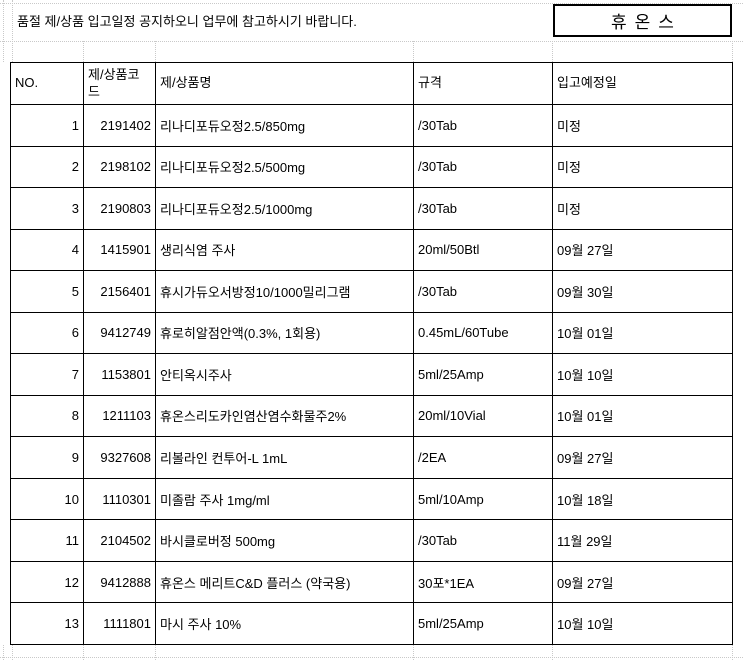 Image resolution: width=743 pixels, height=660 pixels. Describe the element at coordinates (47, 623) in the screenshot. I see `cell-no: 13` at that location.